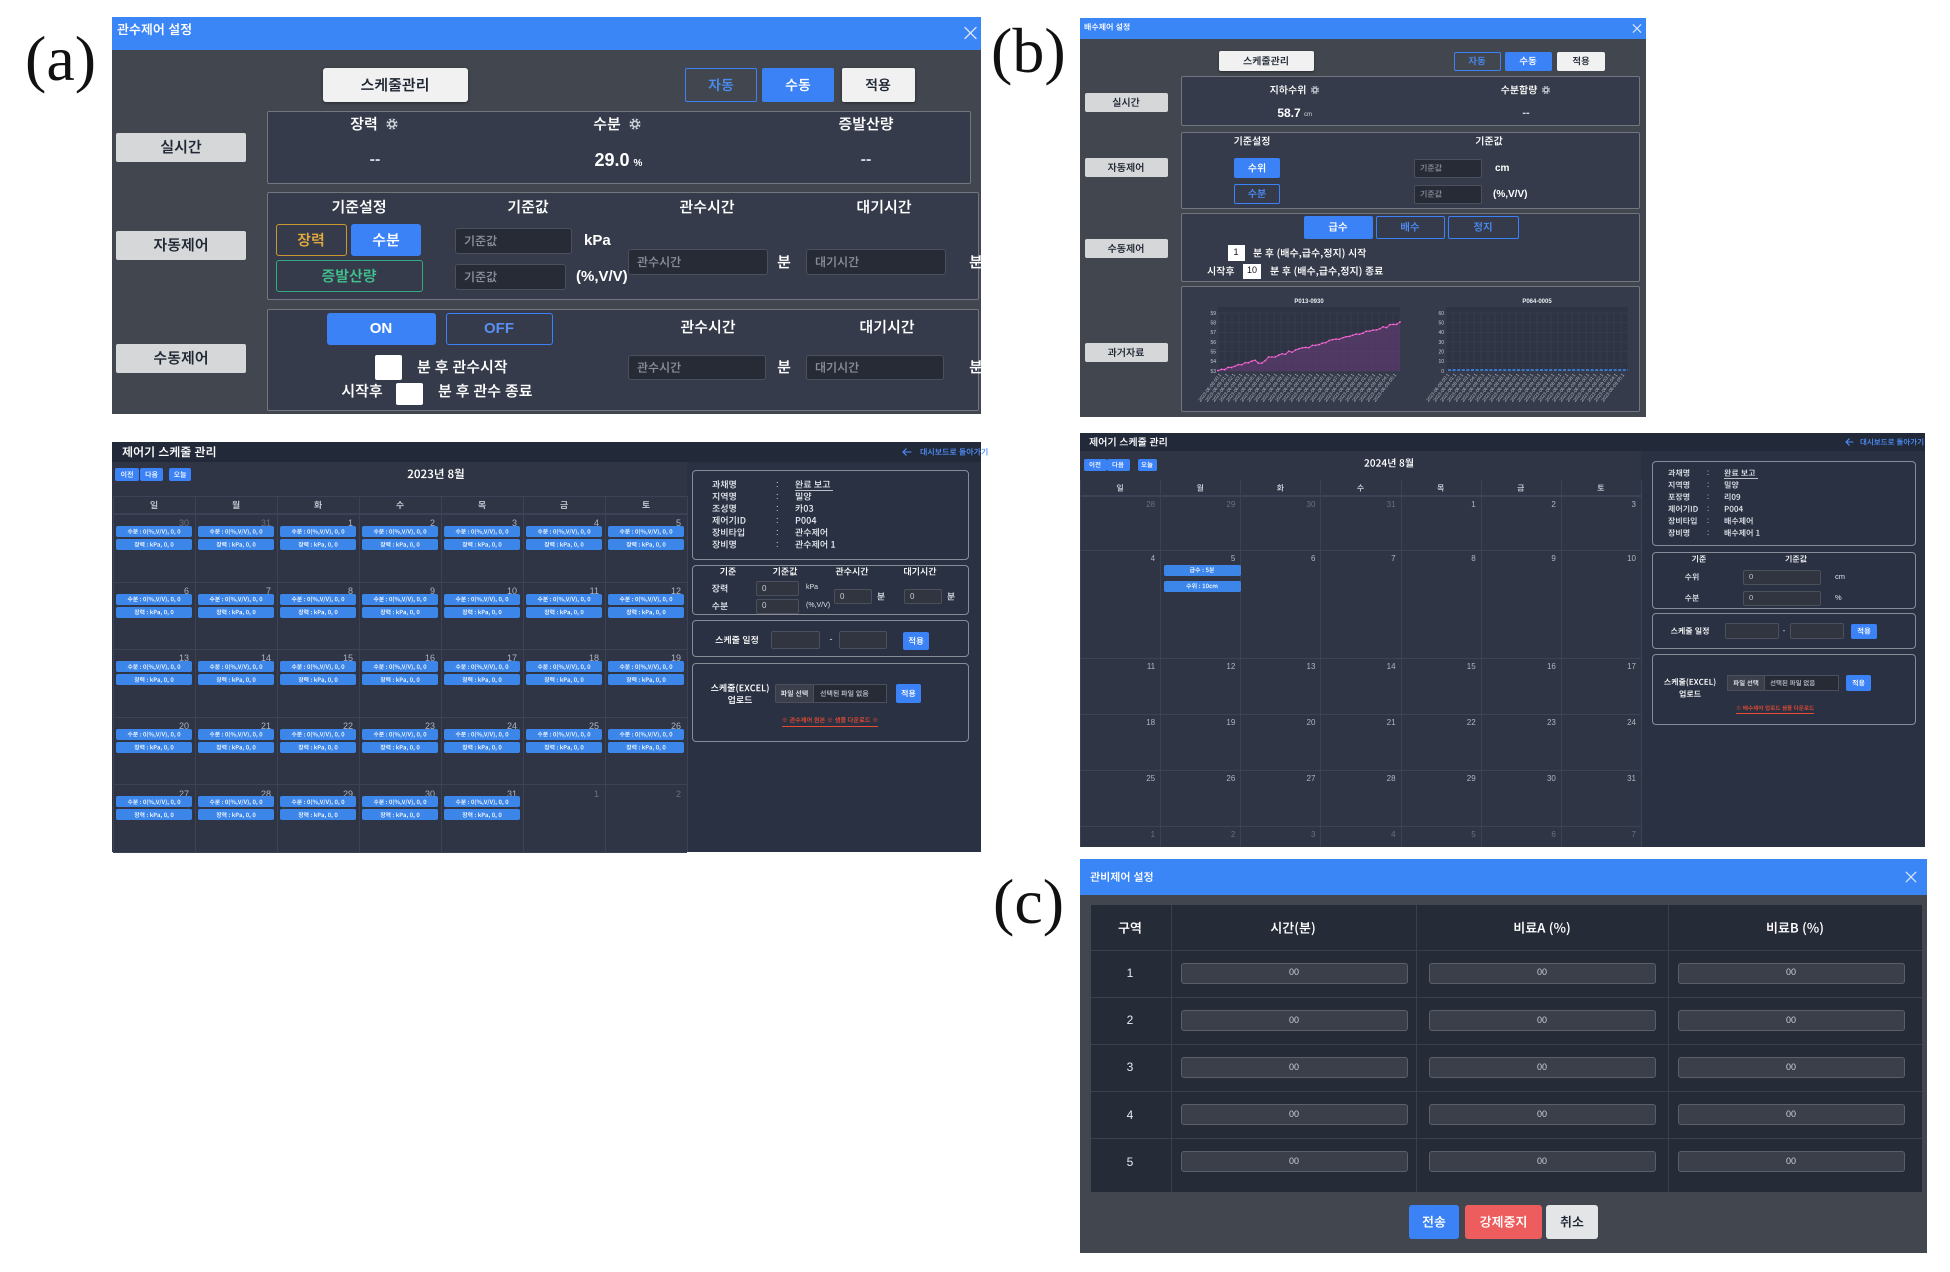  What do you see at coordinates (1213, 324) in the screenshot?
I see `svg-text: 58` at bounding box center [1213, 324].